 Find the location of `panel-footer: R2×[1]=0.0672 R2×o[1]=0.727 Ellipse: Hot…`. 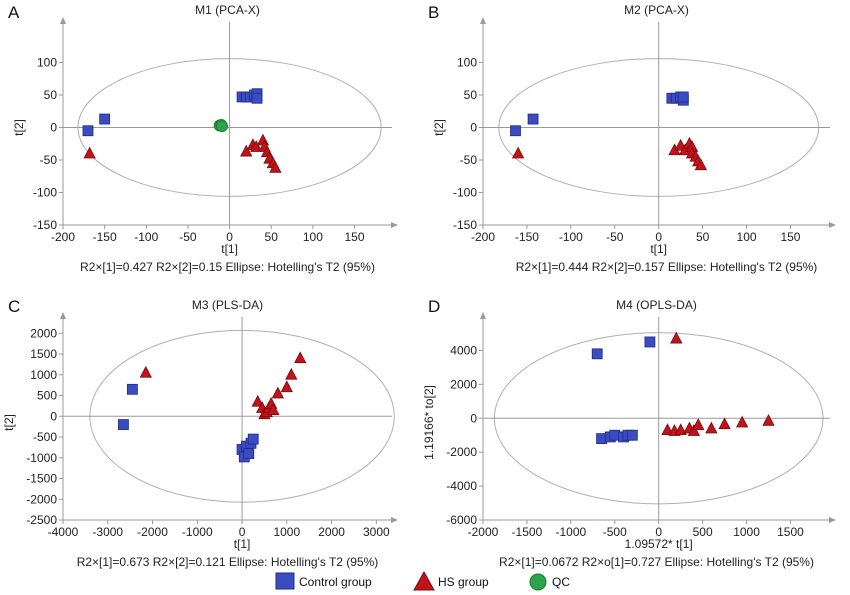

panel-footer: R2×[1]=0.0672 R2×o[1]=0.727 Ellipse: Hot… is located at coordinates (656, 562).